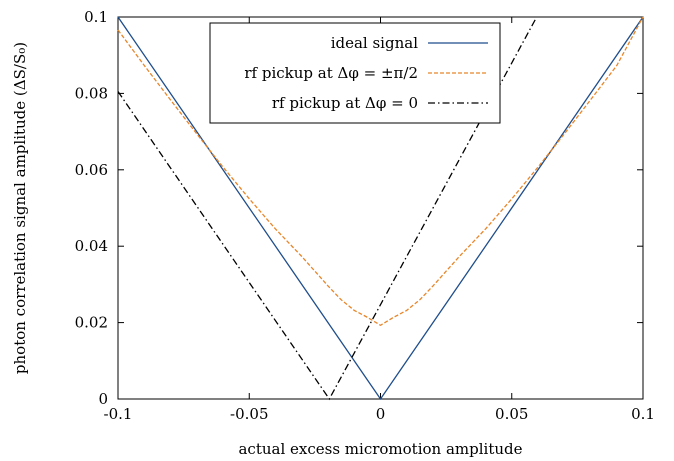  I want to click on x-tick-label: 0, so click(381, 414).